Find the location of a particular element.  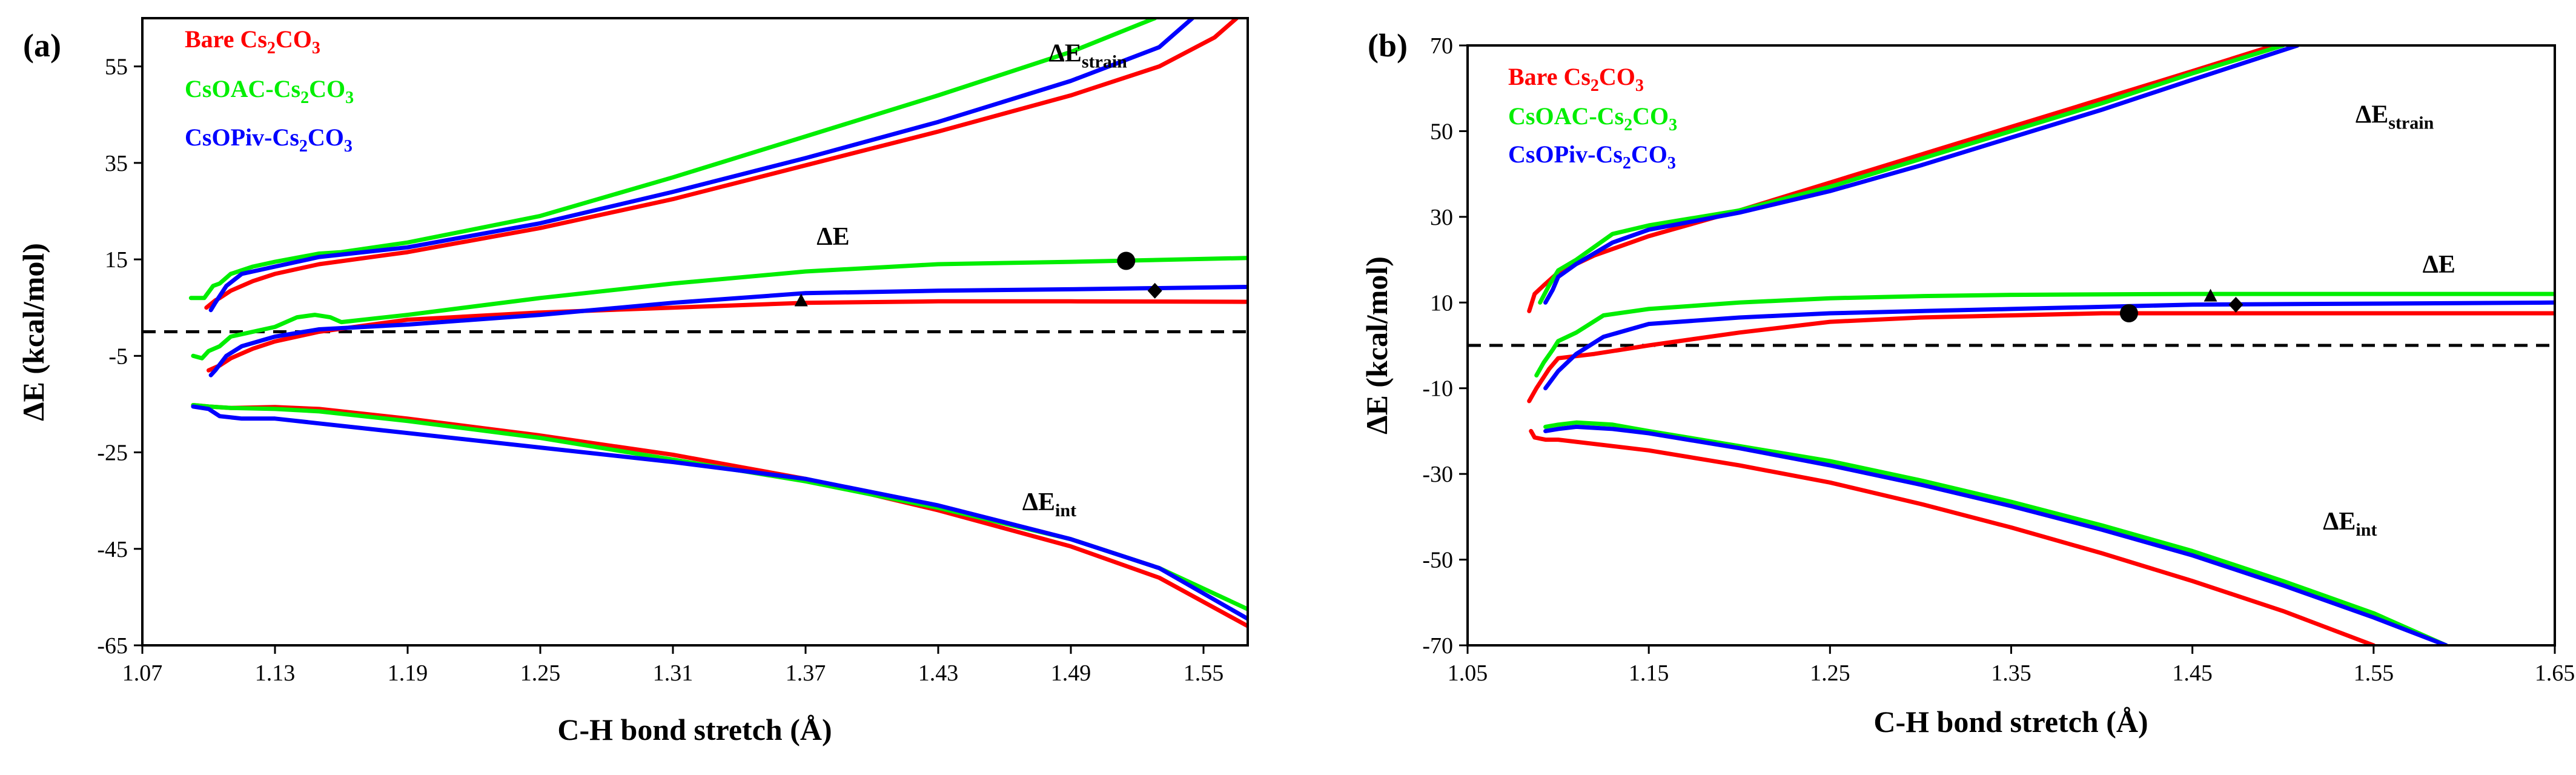

y-tick-label: 55 is located at coordinates (116, 67).